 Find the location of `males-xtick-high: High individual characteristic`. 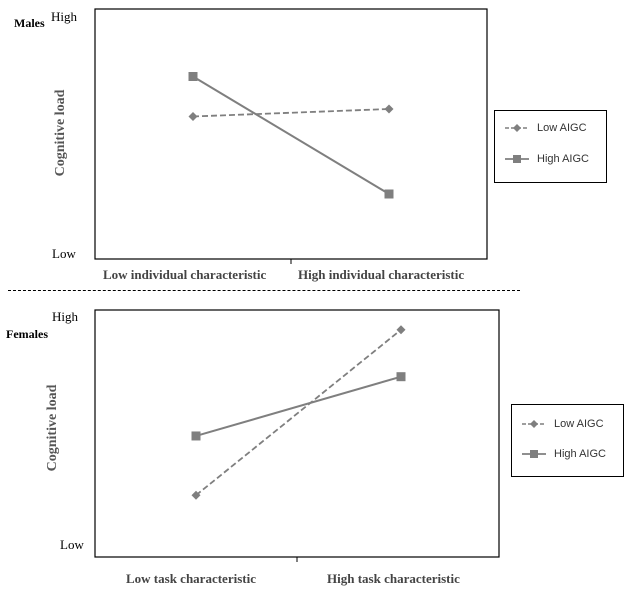

males-xtick-high: High individual characteristic is located at coordinates (381, 274).